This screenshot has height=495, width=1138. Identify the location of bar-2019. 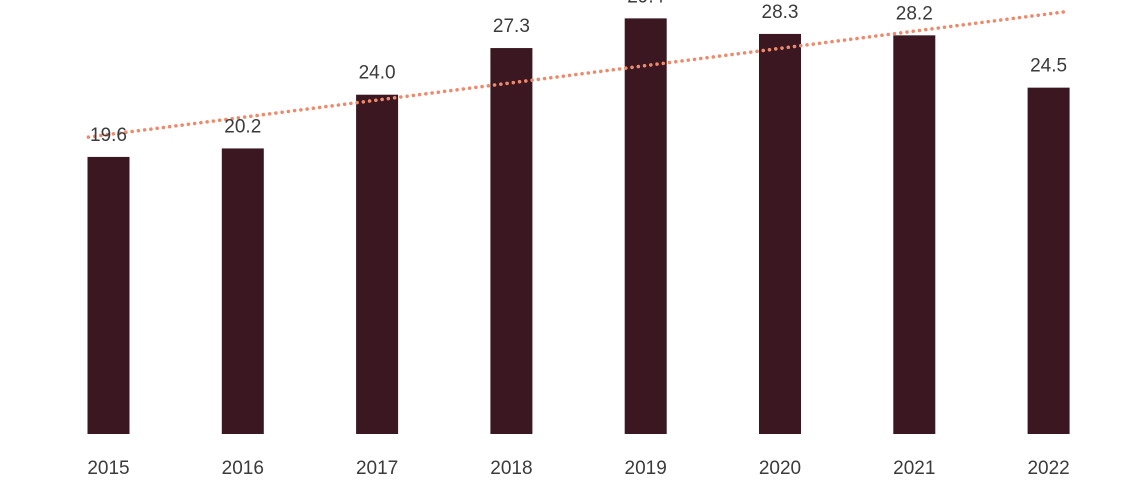
(645, 226).